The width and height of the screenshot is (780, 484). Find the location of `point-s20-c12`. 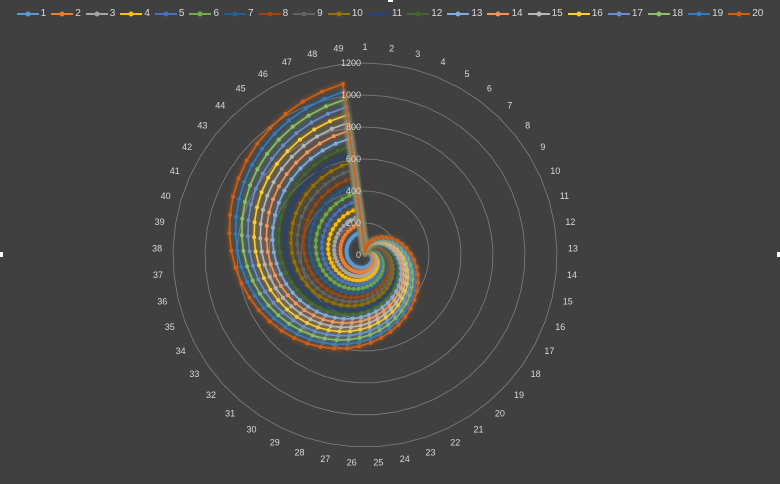

point-s20-c12 is located at coordinates (406, 248).